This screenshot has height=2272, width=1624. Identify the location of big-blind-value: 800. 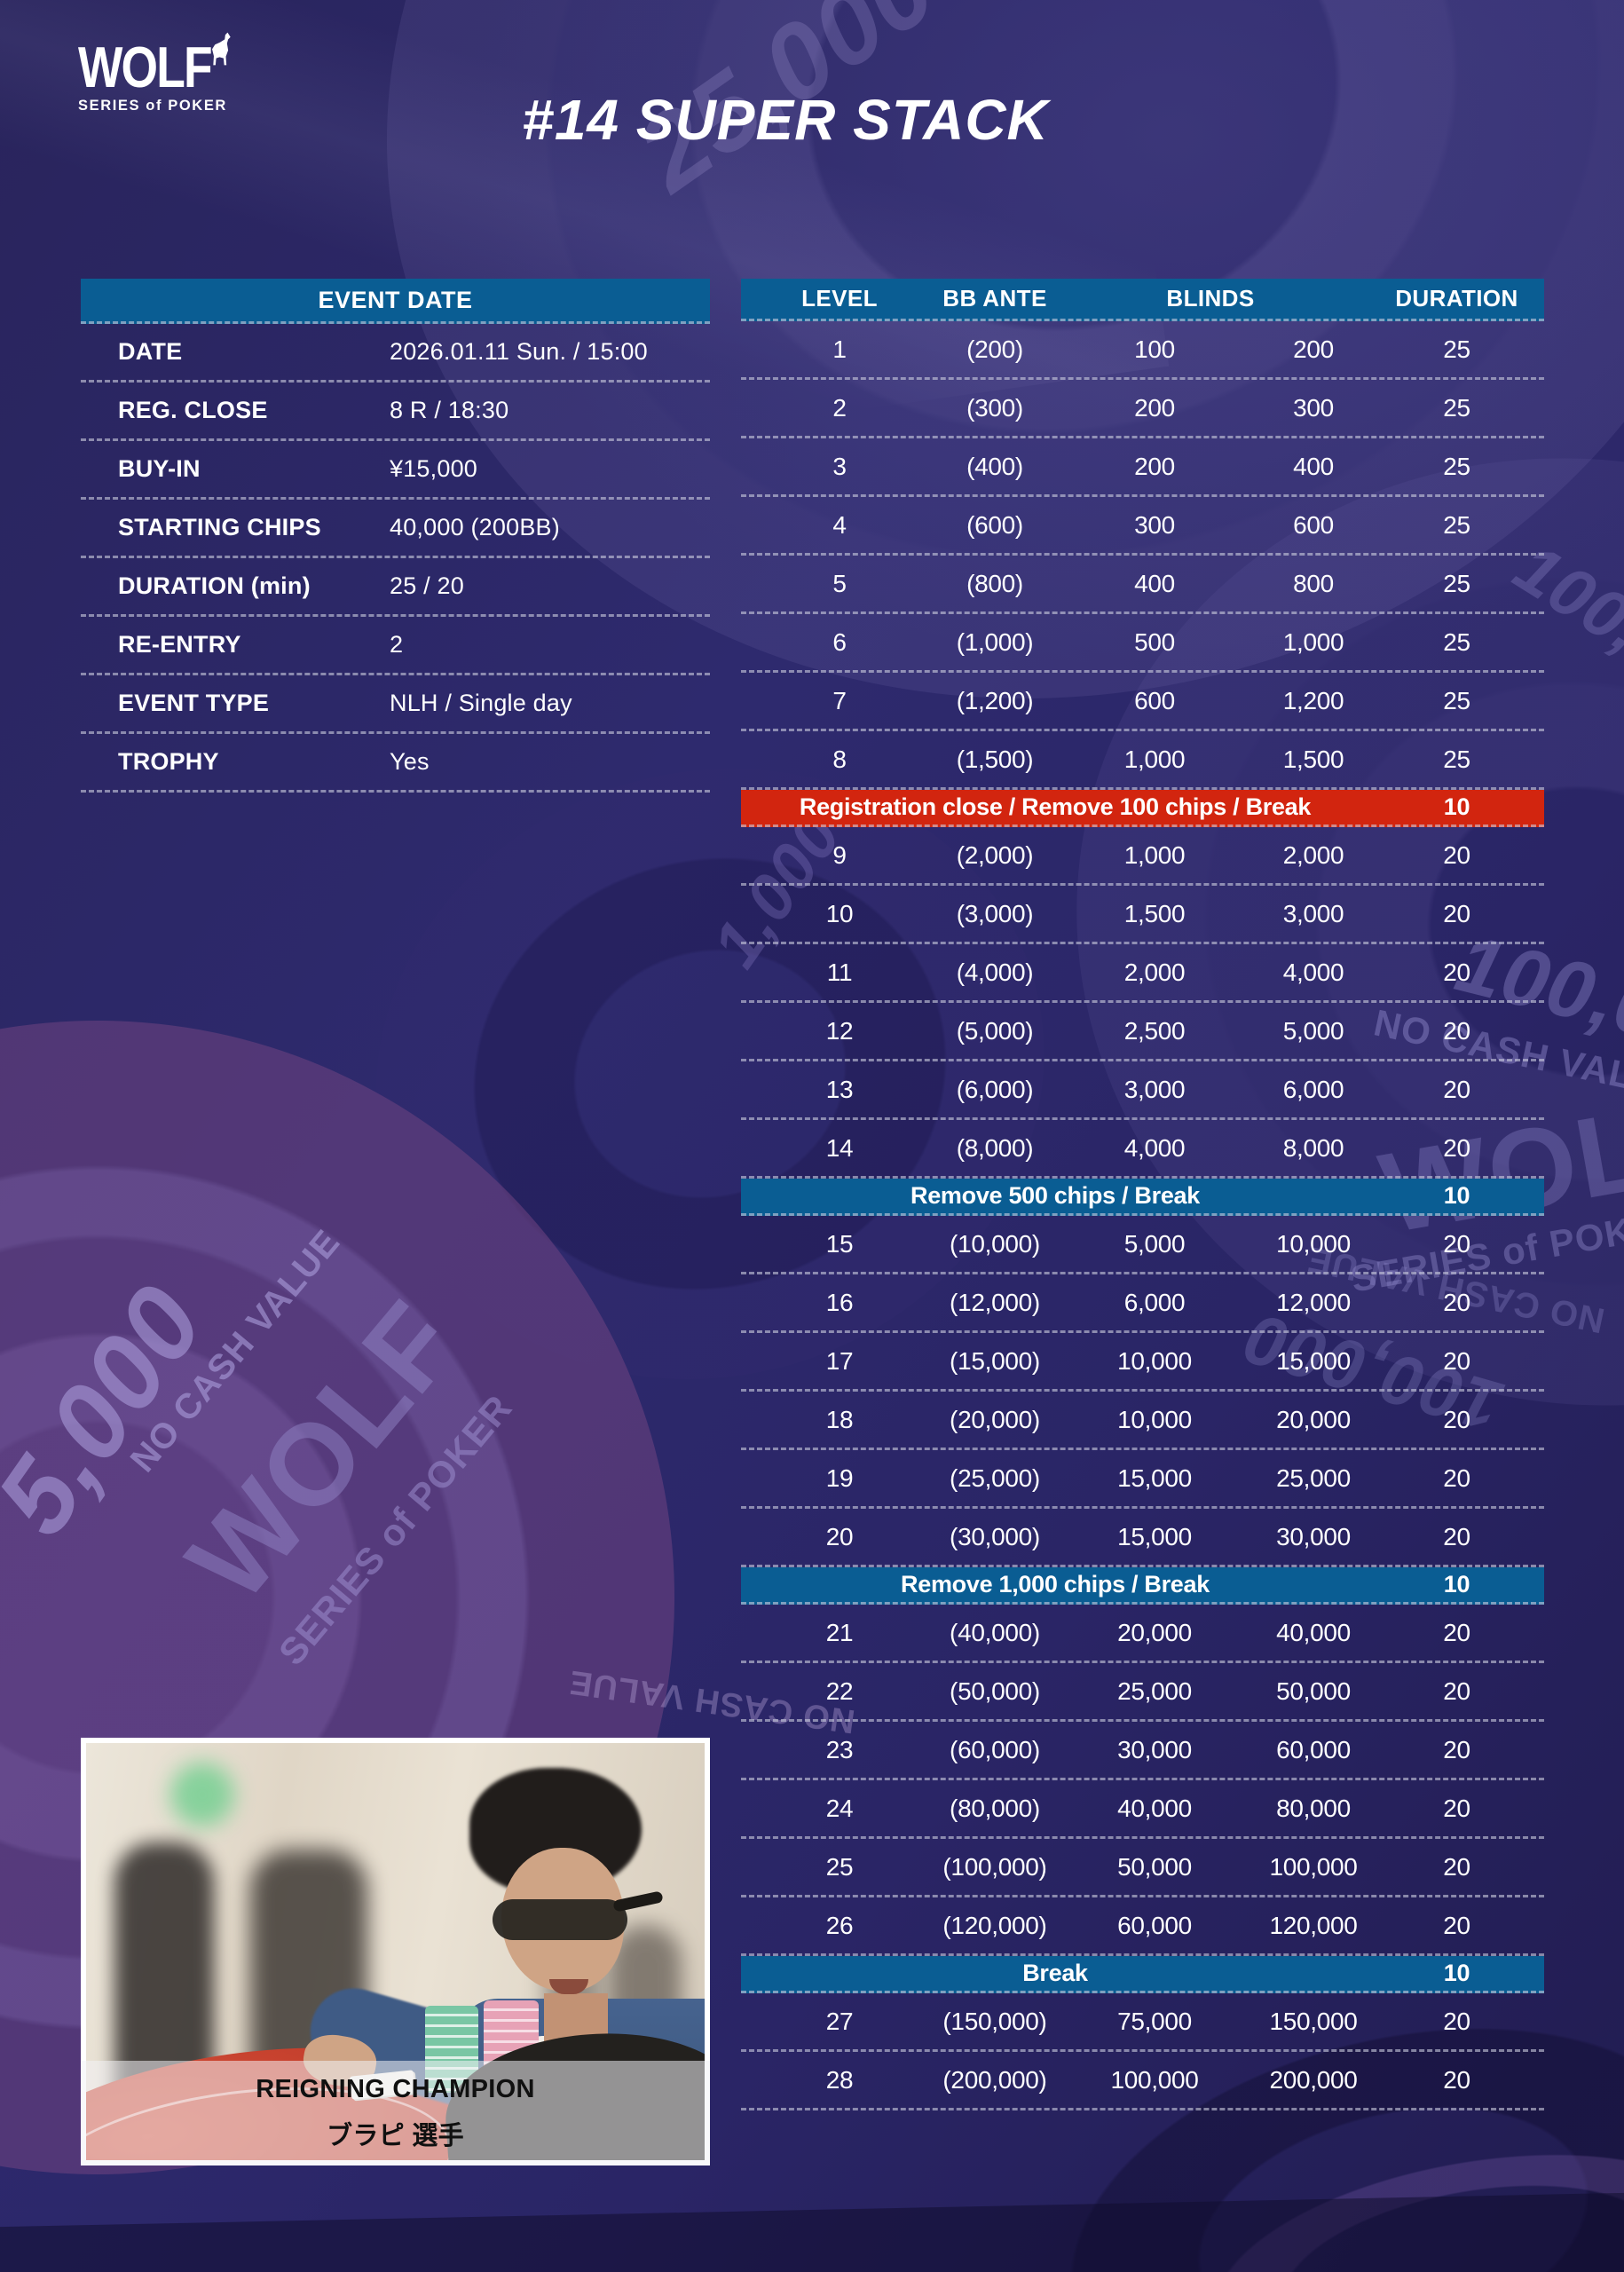
(1313, 583).